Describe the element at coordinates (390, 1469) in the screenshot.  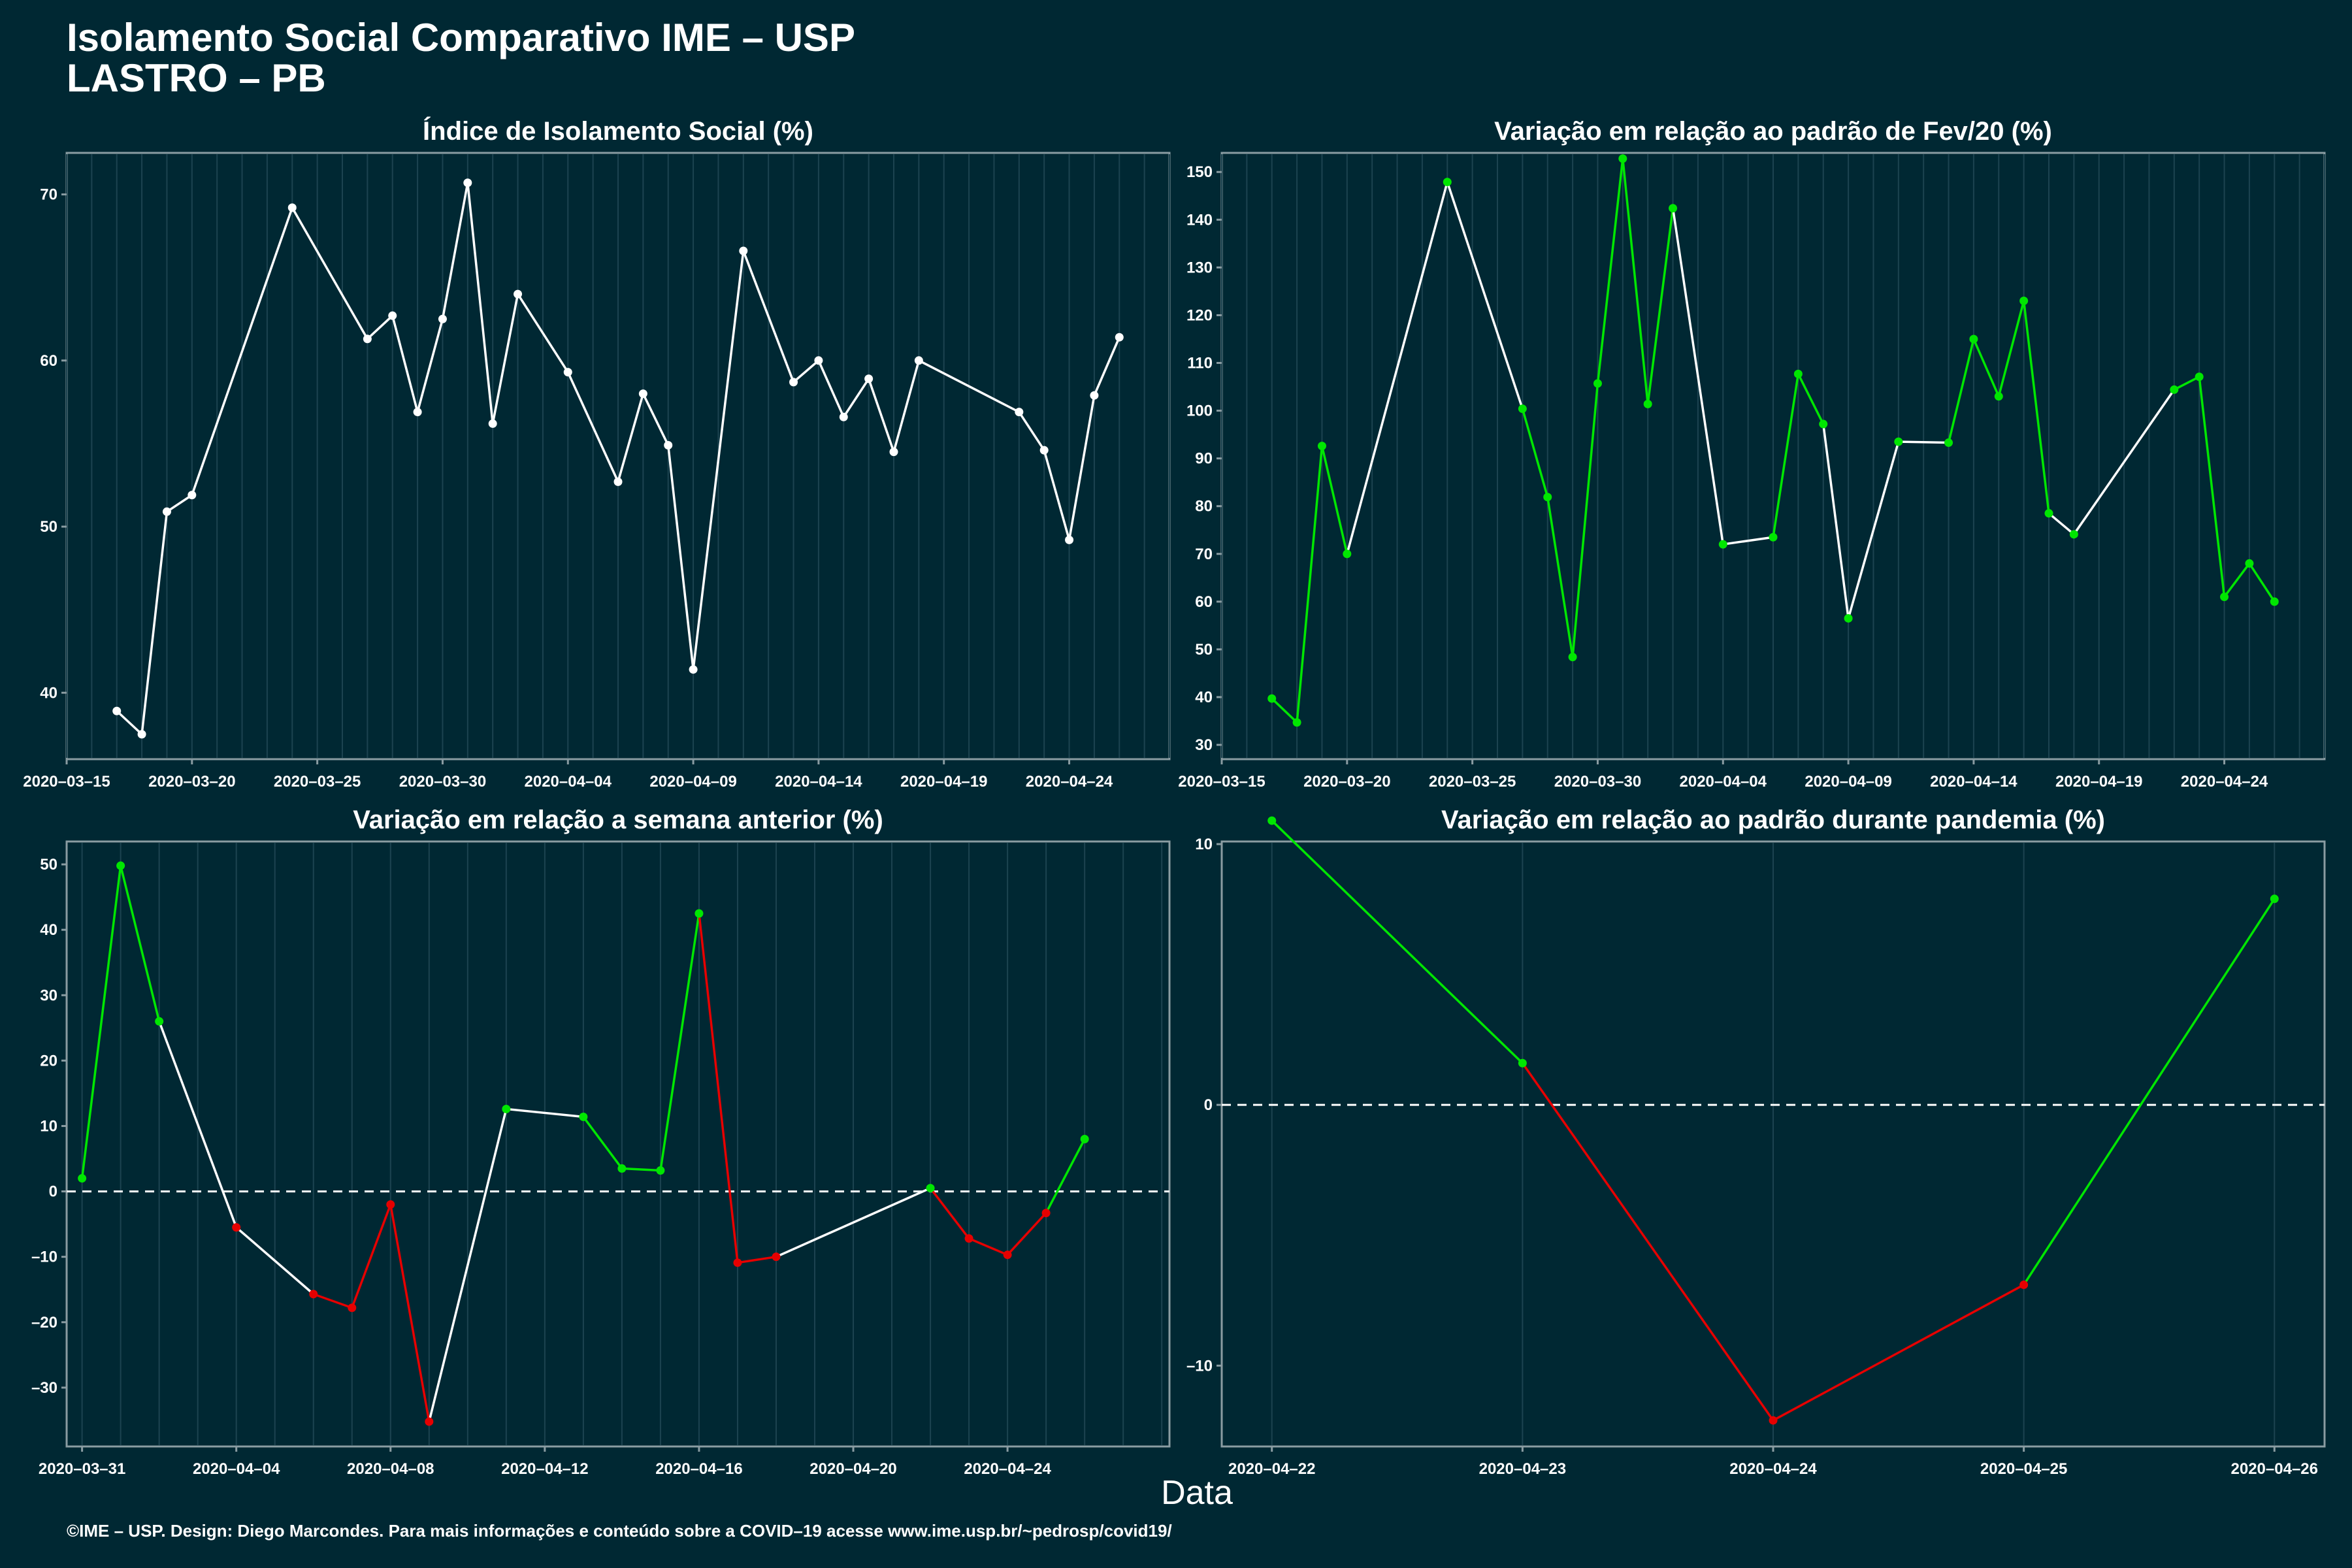
I see `x-tick-label: 2020–04–08` at that location.